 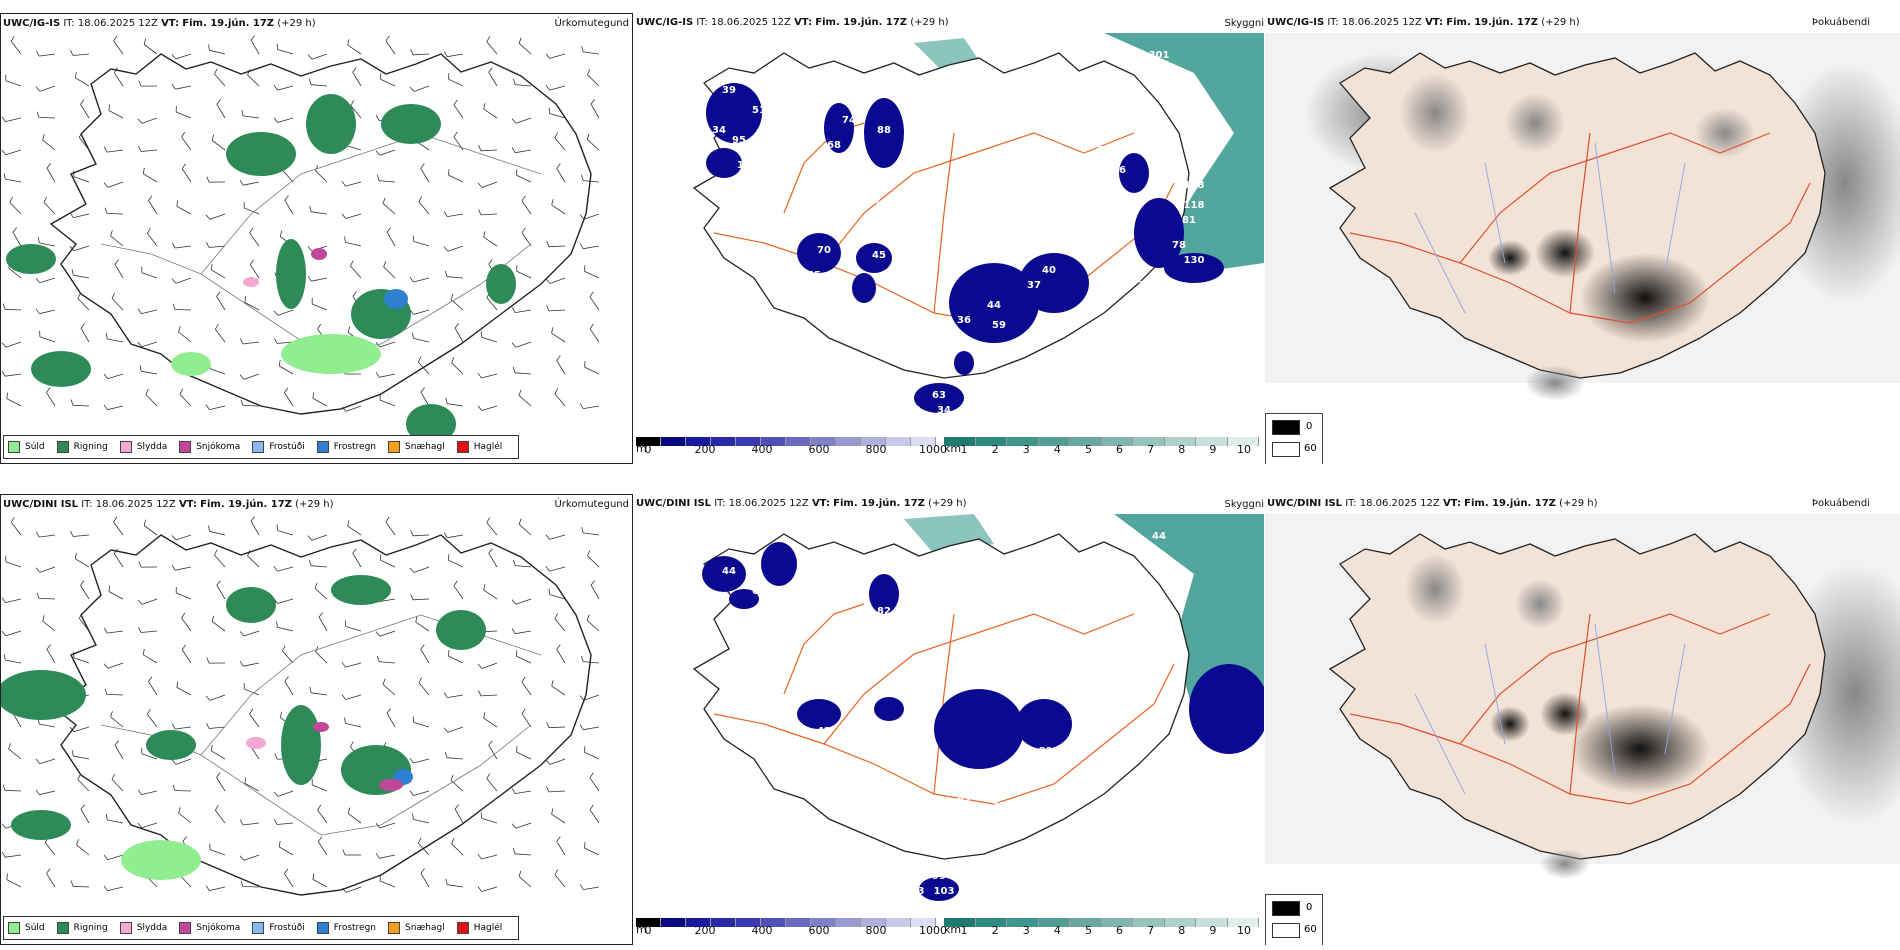 I want to click on sea-fog, so click(x=1184, y=153).